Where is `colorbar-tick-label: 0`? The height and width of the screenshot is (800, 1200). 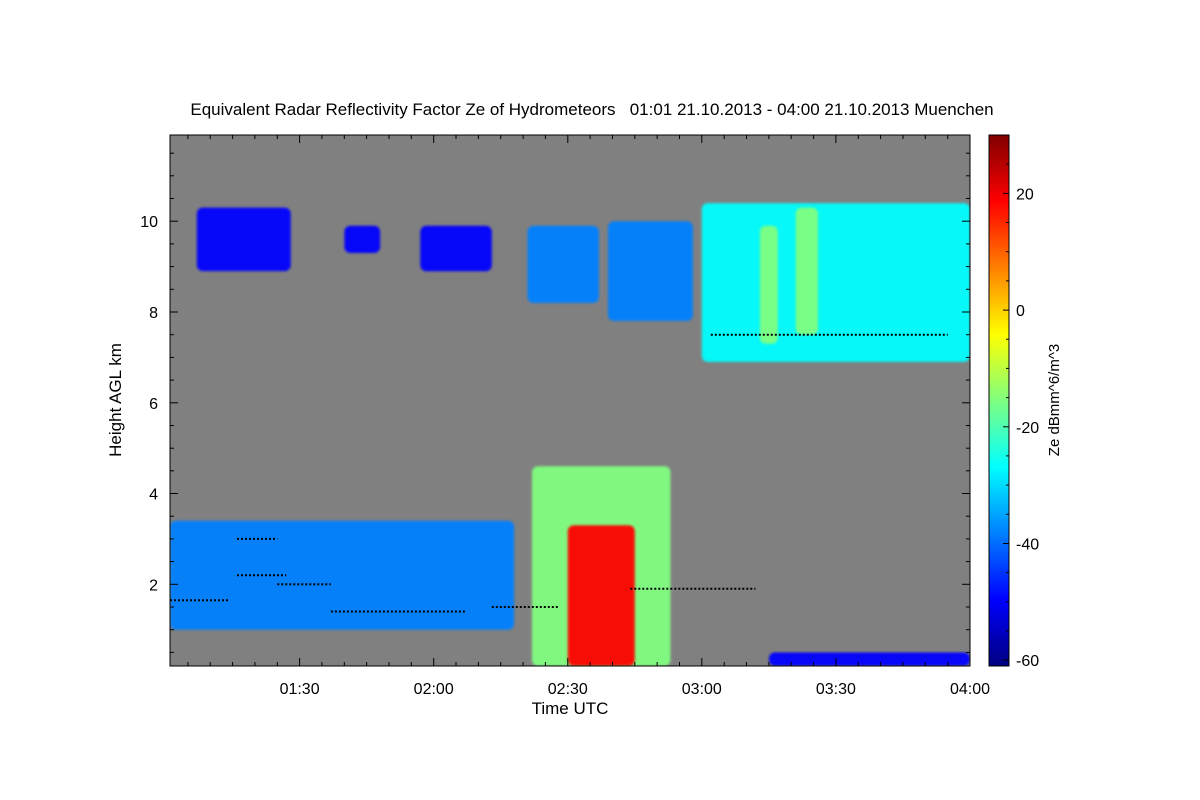 colorbar-tick-label: 0 is located at coordinates (1020, 311).